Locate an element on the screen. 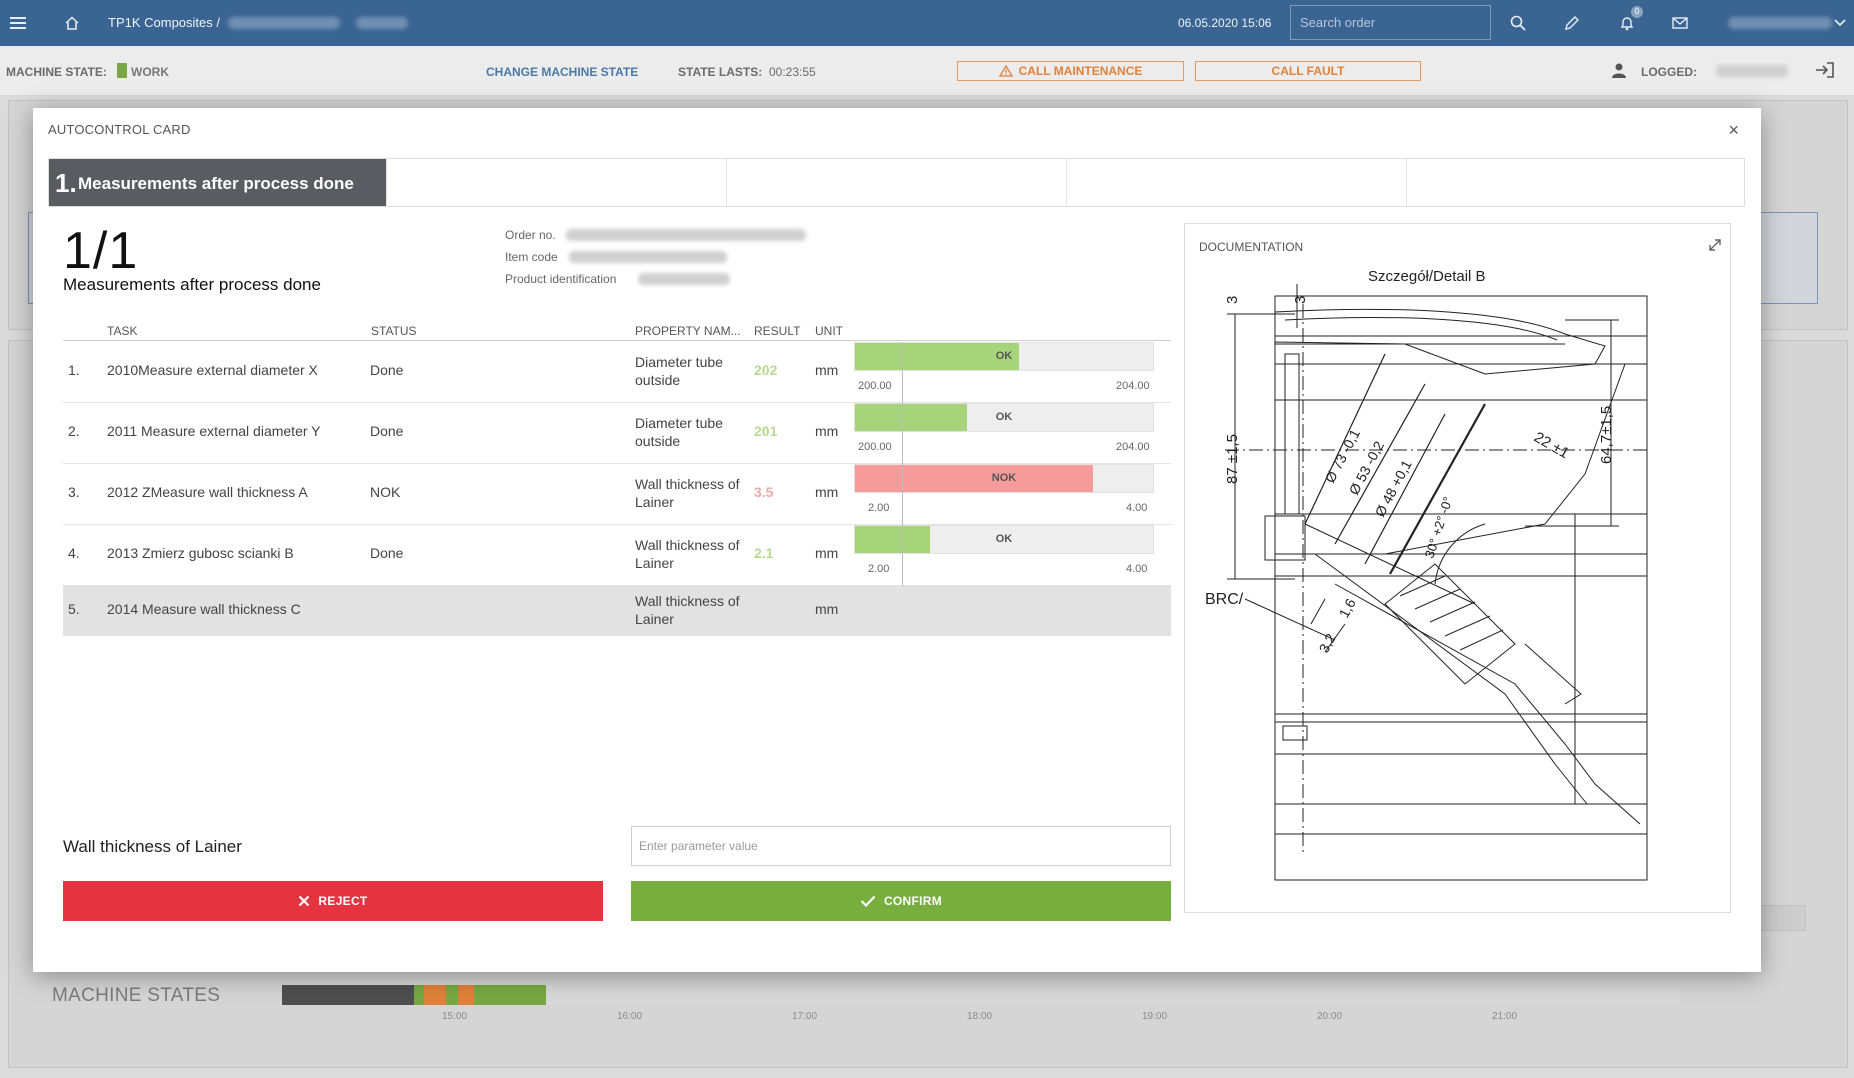  logged-user-redacted is located at coordinates (1752, 71).